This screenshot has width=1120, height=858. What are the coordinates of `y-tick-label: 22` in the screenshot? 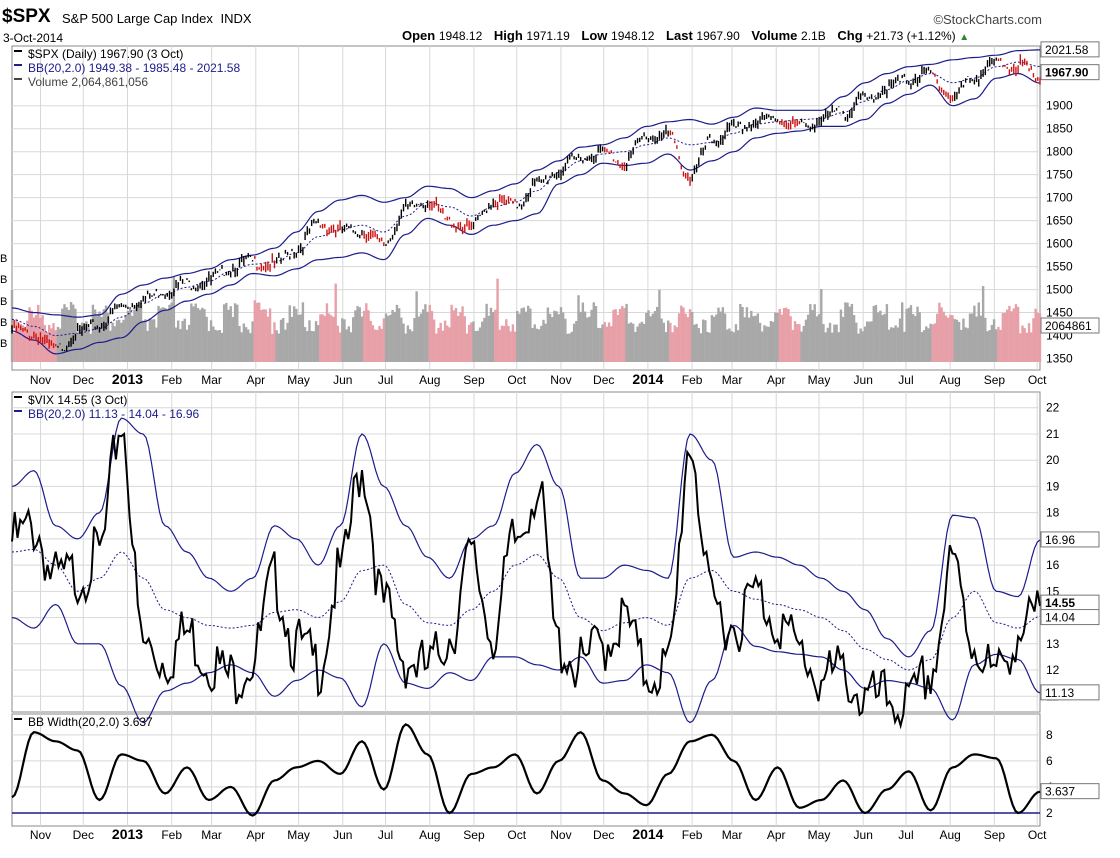 It's located at (1053, 408).